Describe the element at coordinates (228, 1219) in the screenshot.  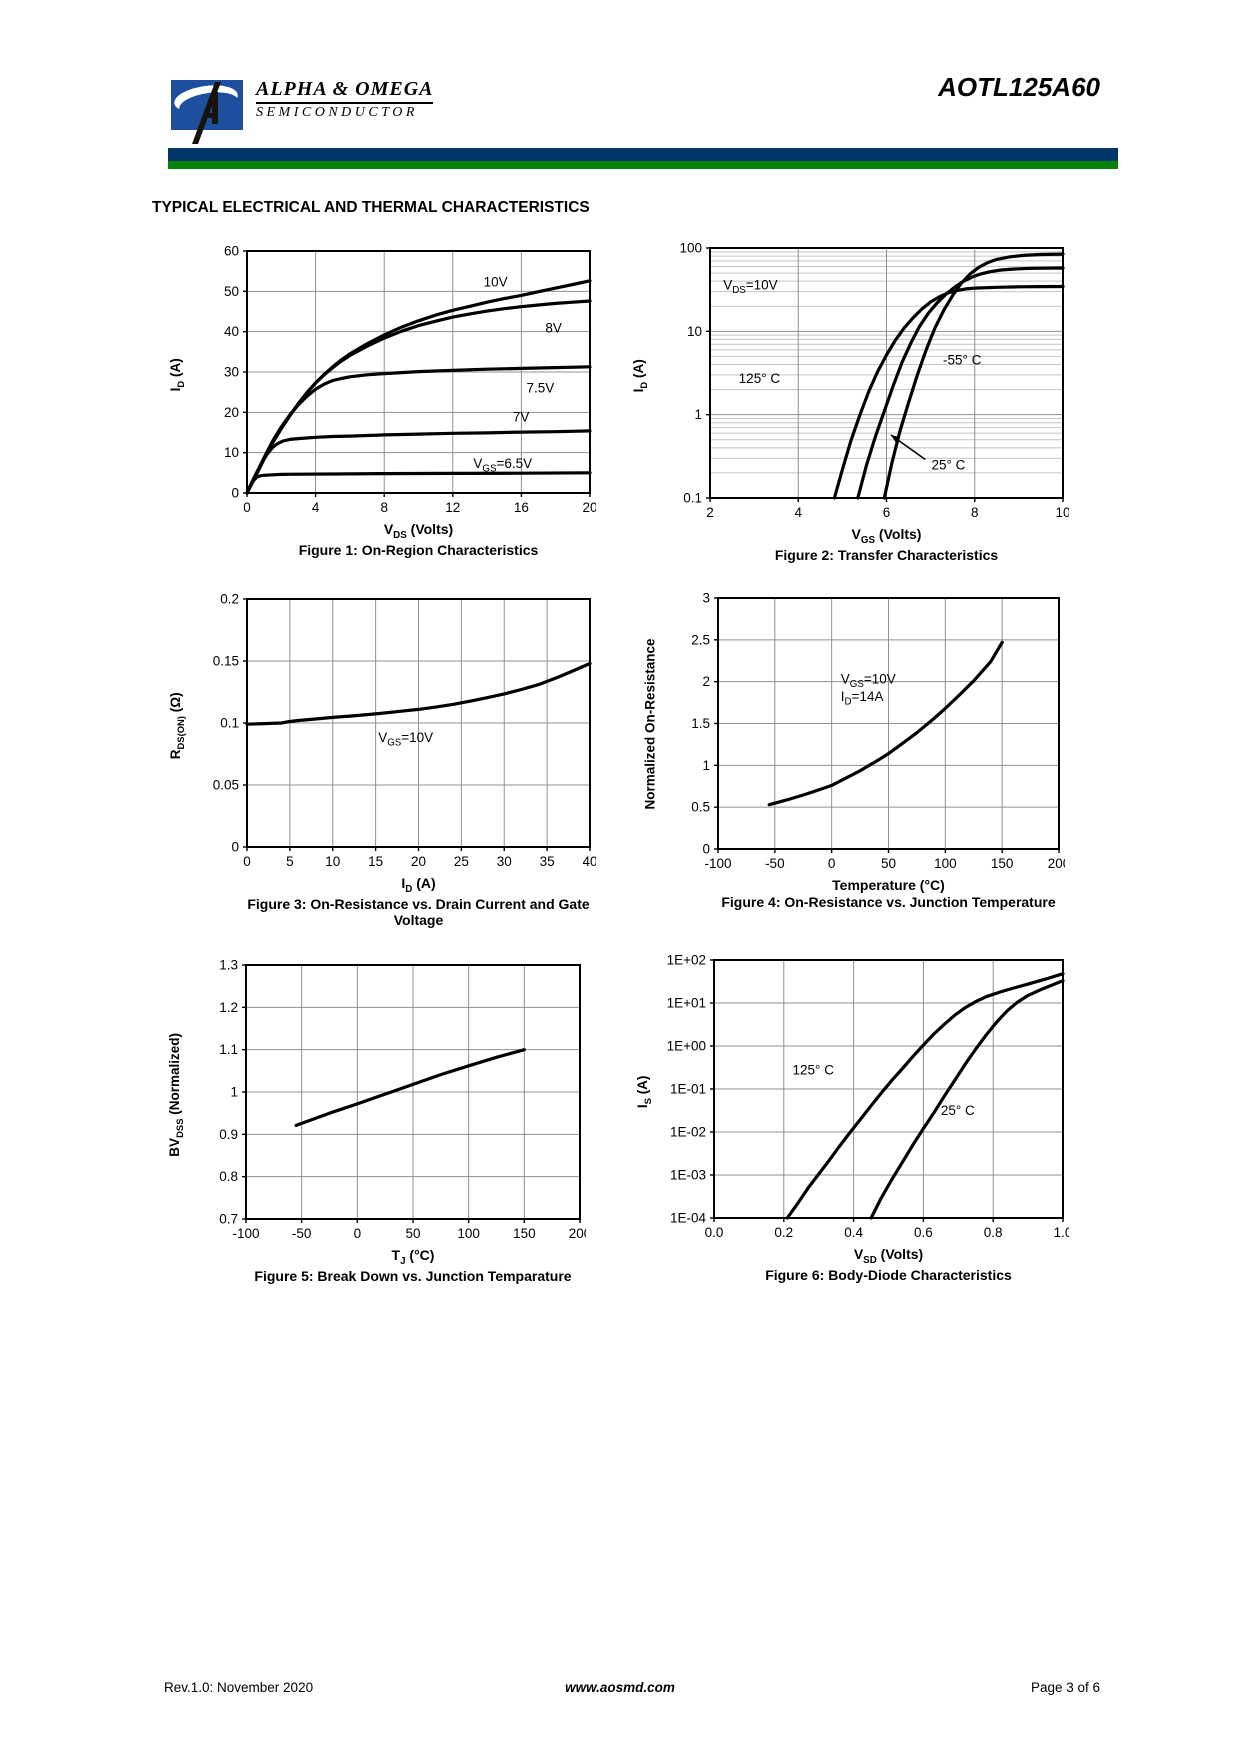
I see `svg-text: 0.7` at that location.